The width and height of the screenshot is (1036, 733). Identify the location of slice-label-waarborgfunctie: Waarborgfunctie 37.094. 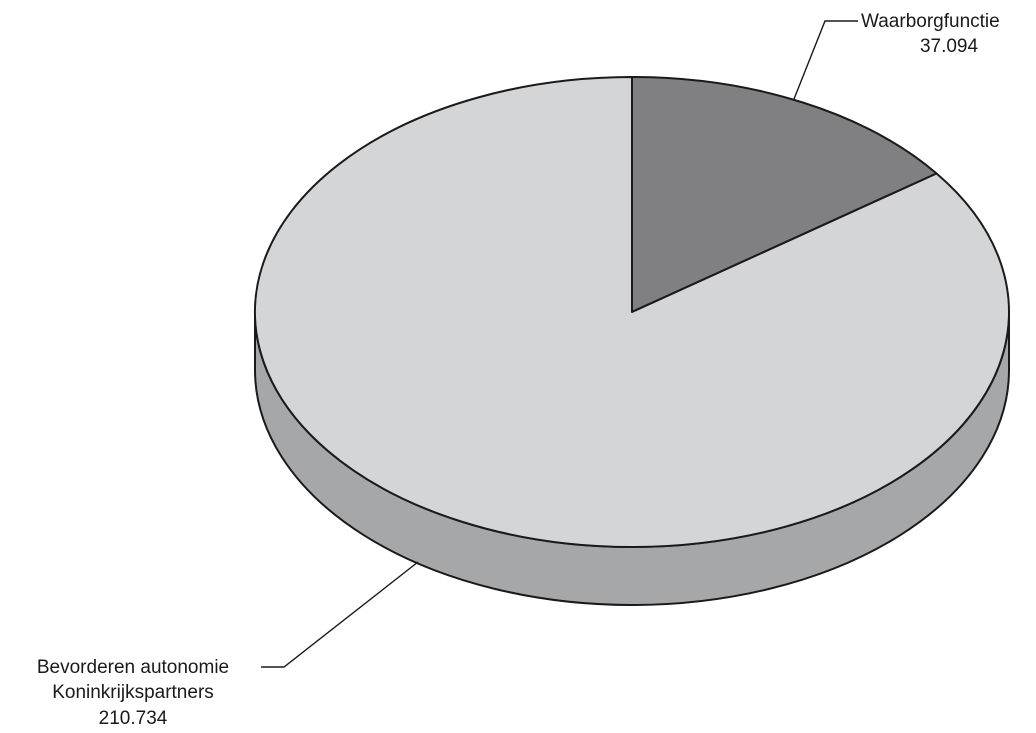
(930, 34).